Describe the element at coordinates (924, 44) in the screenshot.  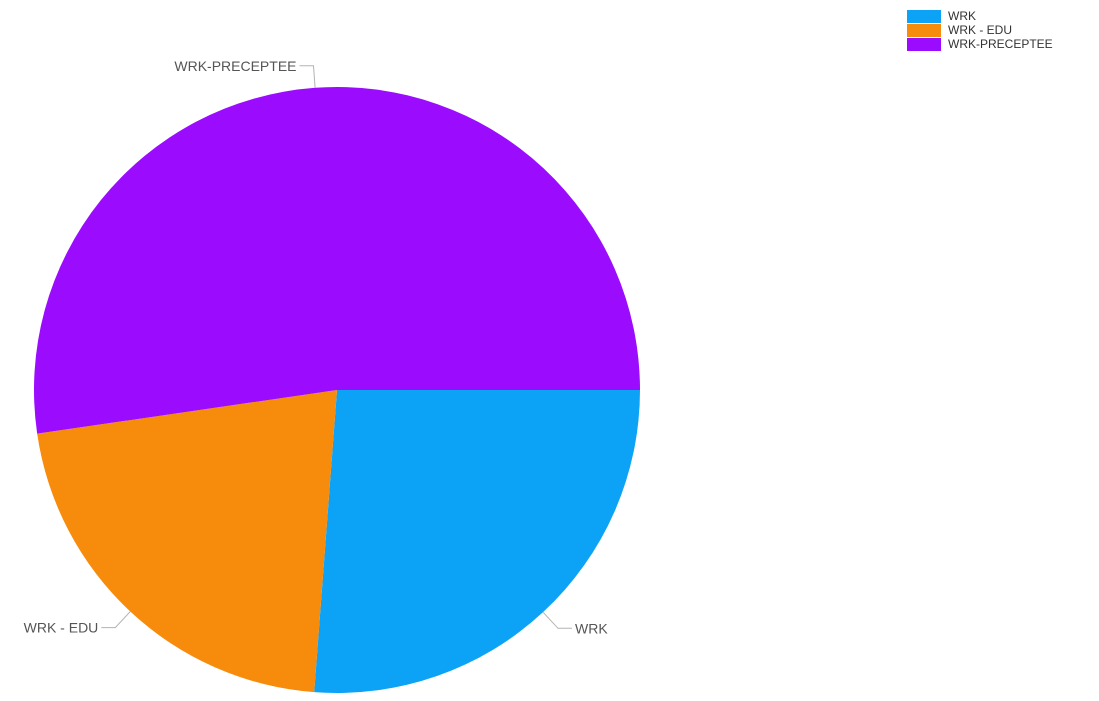
I see `legend-swatch-wrk-preceptee` at that location.